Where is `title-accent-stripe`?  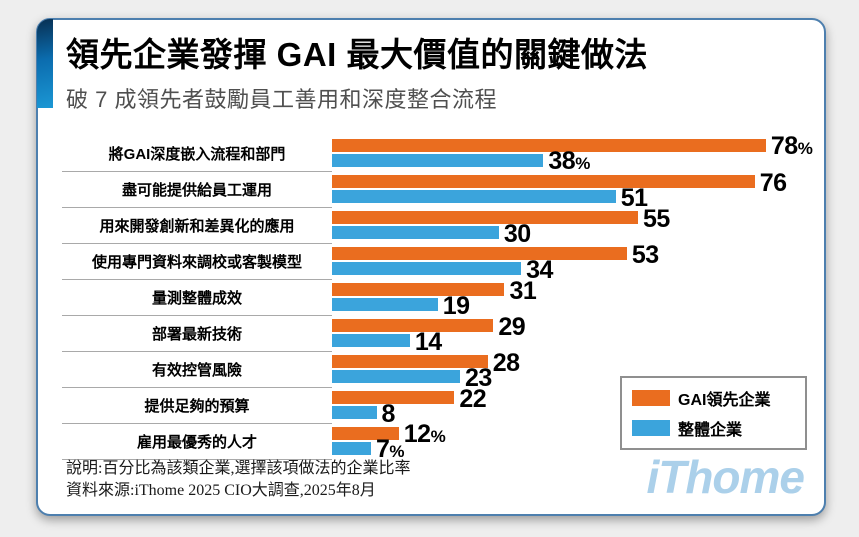
title-accent-stripe is located at coordinates (45, 63).